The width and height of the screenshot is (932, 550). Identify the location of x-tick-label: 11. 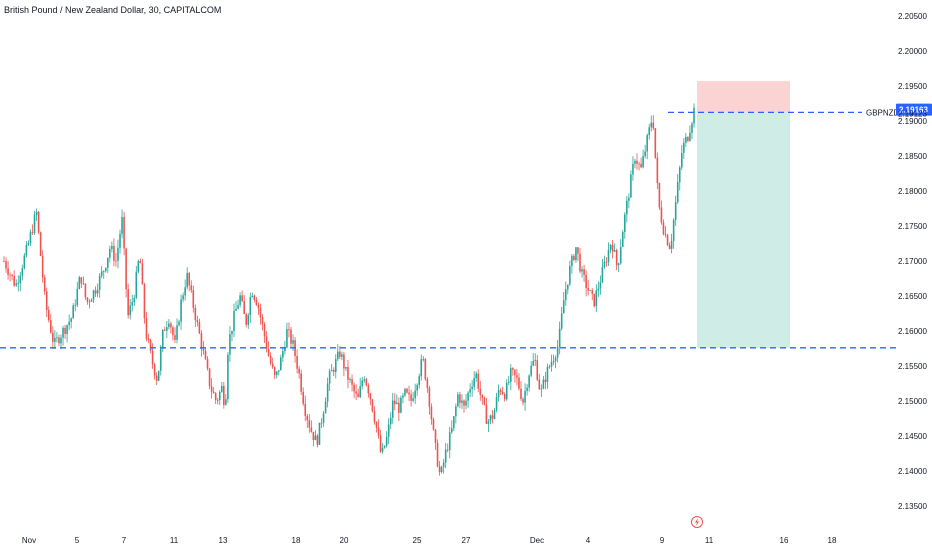
(709, 540).